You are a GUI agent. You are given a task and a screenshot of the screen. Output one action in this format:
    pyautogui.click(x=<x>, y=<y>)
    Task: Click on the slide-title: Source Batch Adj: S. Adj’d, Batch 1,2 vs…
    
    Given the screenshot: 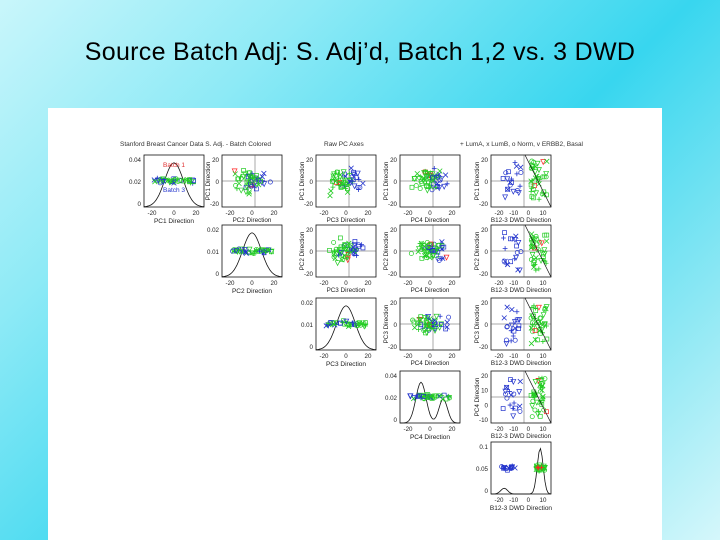 What is the action you would take?
    pyautogui.click(x=360, y=52)
    